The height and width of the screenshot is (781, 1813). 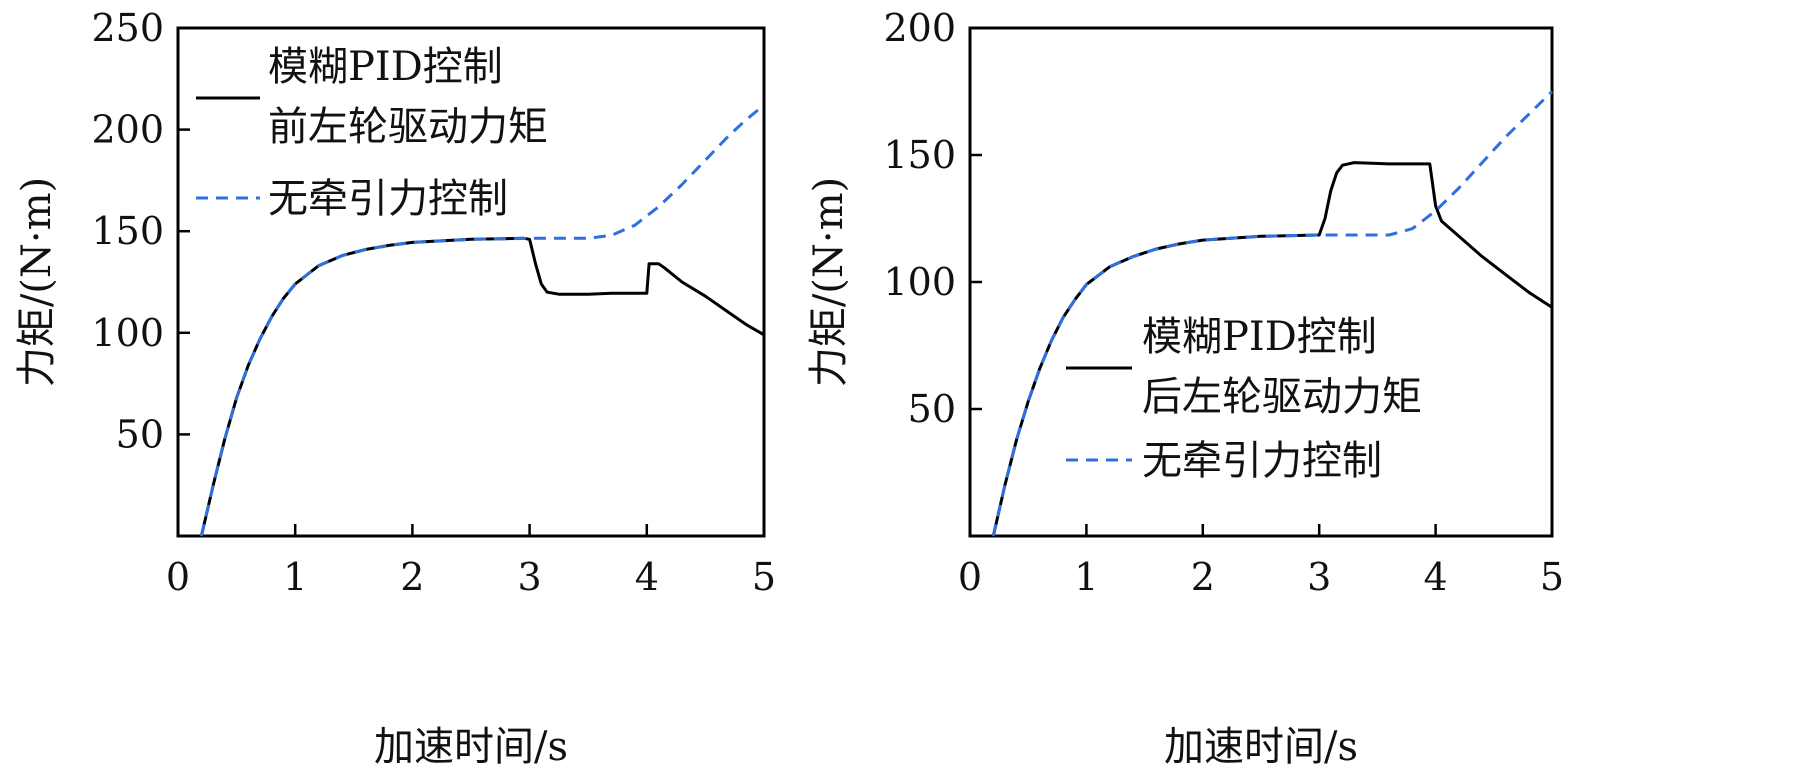 What do you see at coordinates (127, 28) in the screenshot?
I see `y-tick-label: 250` at bounding box center [127, 28].